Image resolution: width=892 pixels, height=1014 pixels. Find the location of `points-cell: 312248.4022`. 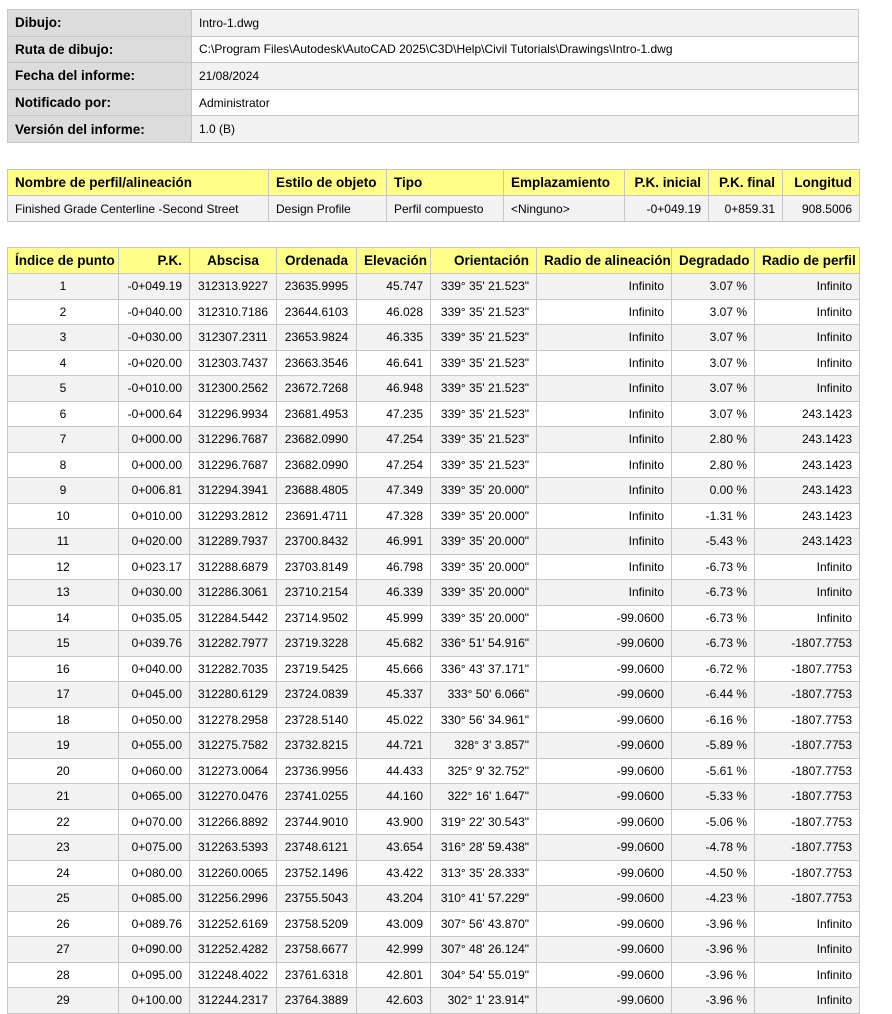

points-cell: 312248.4022 is located at coordinates (233, 974).